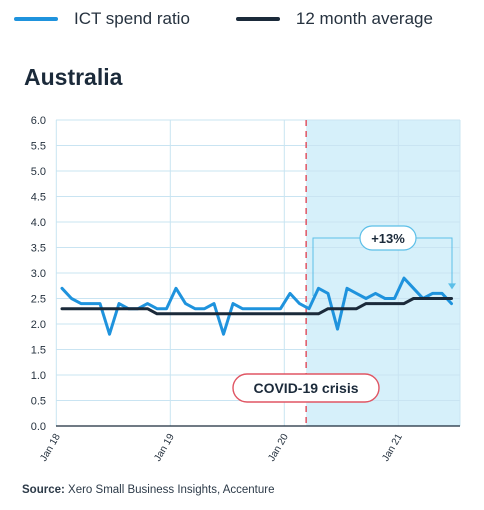 The image size is (484, 510). What do you see at coordinates (38, 427) in the screenshot?
I see `y-tick-label: 0.0` at bounding box center [38, 427].